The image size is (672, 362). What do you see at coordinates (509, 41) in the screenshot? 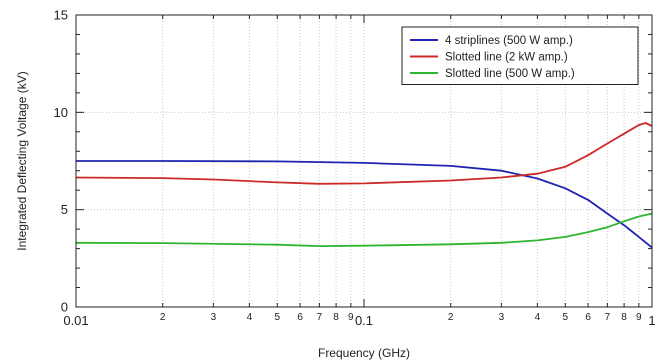
I see `legend-label-1: 4 striplines (500 W amp.)` at bounding box center [509, 41].